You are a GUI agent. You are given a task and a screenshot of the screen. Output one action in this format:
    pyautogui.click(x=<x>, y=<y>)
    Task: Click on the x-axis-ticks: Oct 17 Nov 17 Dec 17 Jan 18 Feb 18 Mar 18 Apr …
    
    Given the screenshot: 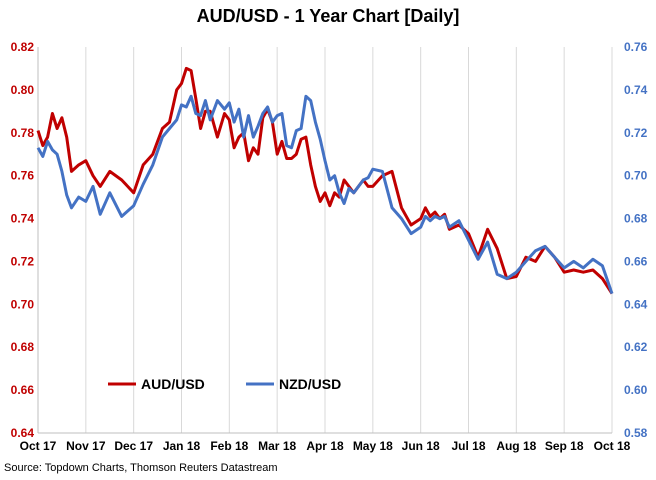 What is the action you would take?
    pyautogui.click(x=325, y=446)
    